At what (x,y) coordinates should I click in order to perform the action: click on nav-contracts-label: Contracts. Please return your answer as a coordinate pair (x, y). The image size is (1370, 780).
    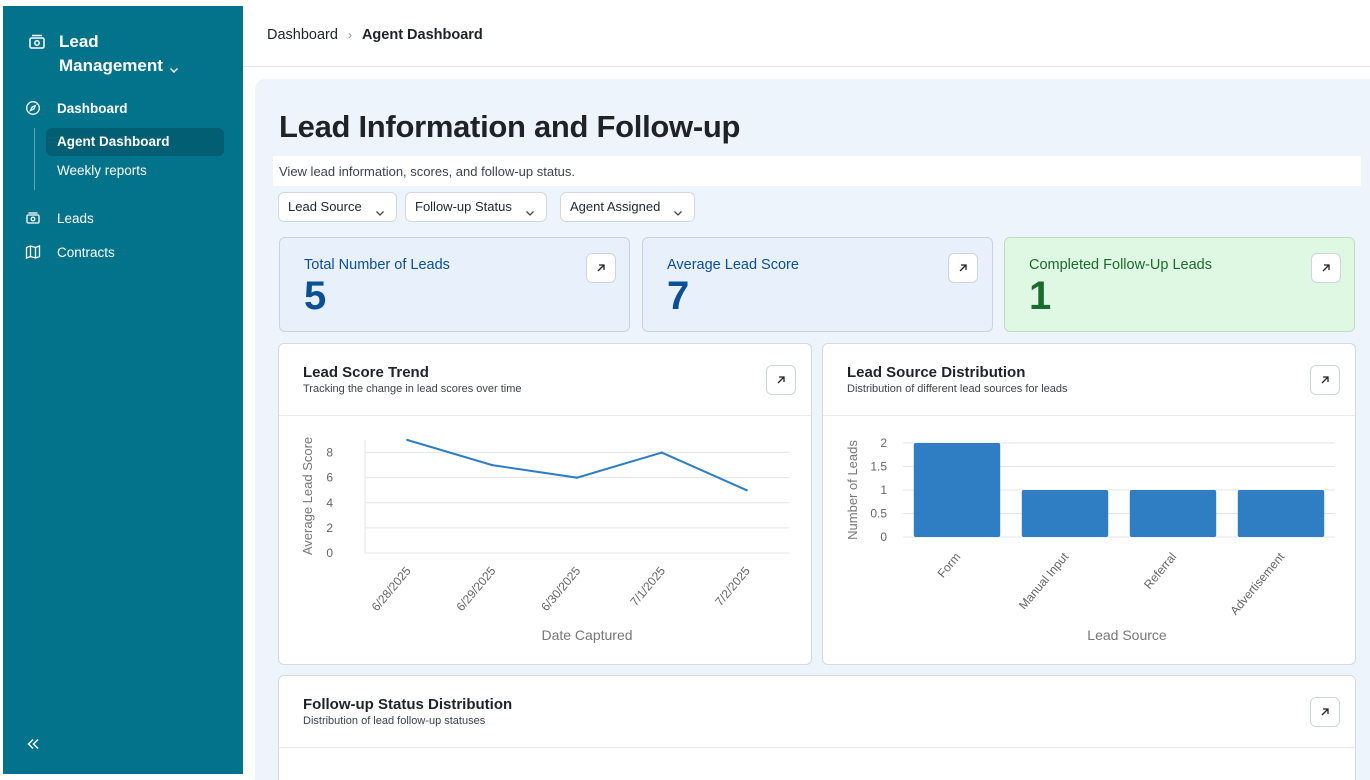
    Looking at the image, I should click on (86, 252).